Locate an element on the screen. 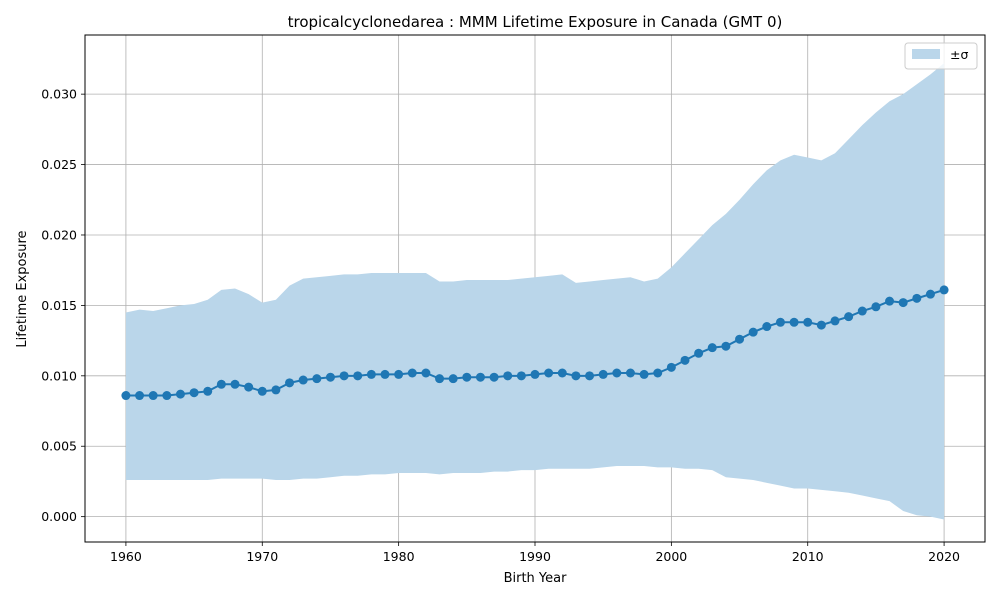  y-tick-label: 0.025 is located at coordinates (59, 164).